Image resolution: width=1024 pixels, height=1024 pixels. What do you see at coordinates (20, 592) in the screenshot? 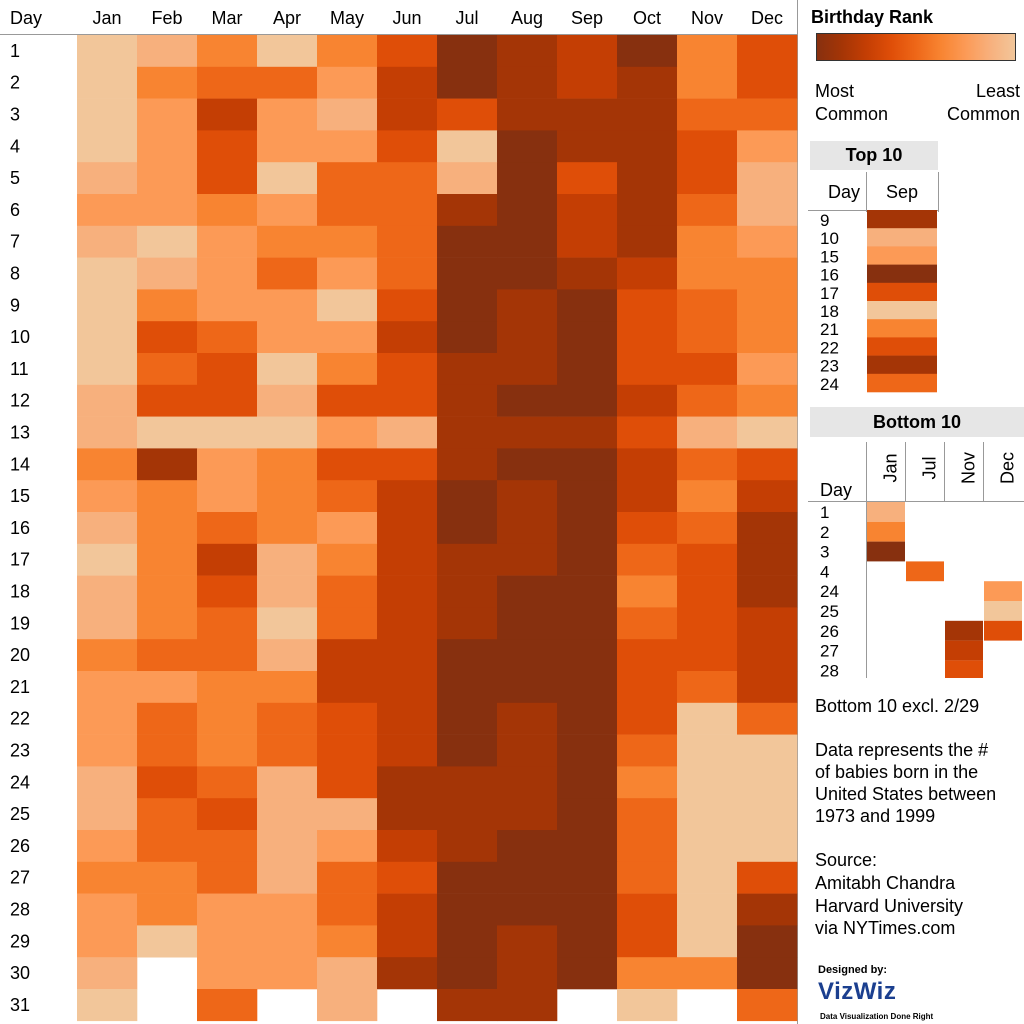
I see `day-label: 18` at bounding box center [20, 592].